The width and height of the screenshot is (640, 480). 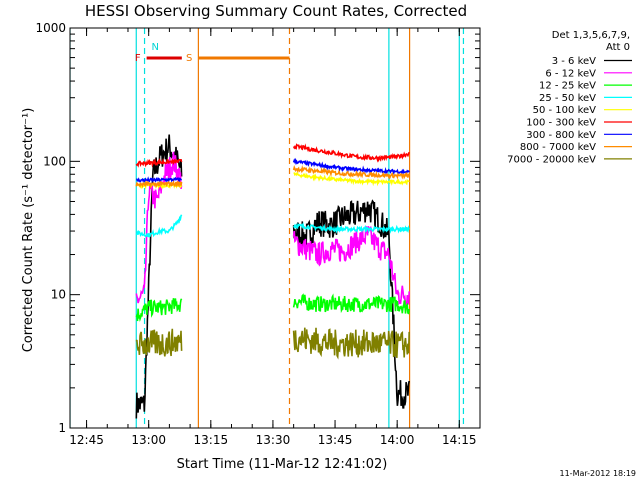 What do you see at coordinates (155, 47) in the screenshot?
I see `flag-label: N` at bounding box center [155, 47].